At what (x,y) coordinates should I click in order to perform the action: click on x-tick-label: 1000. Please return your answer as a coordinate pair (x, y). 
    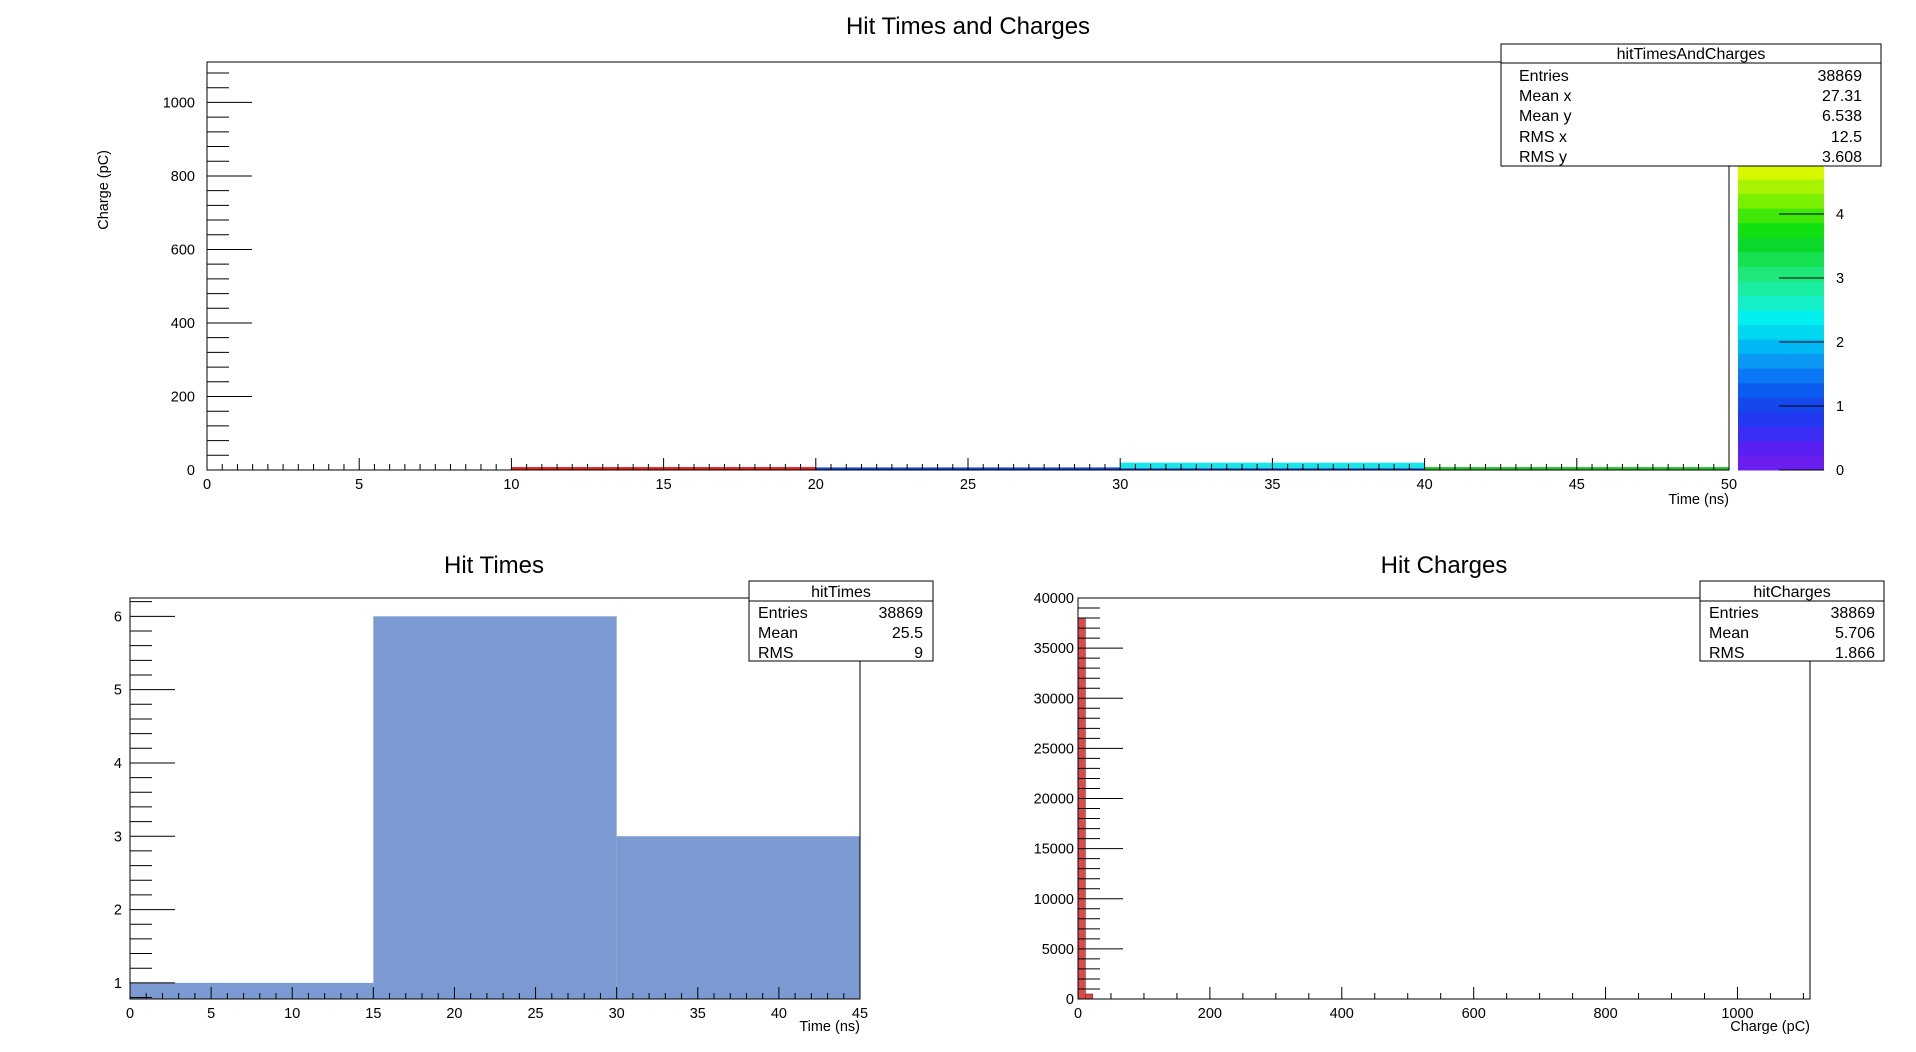
    Looking at the image, I should click on (1737, 1014).